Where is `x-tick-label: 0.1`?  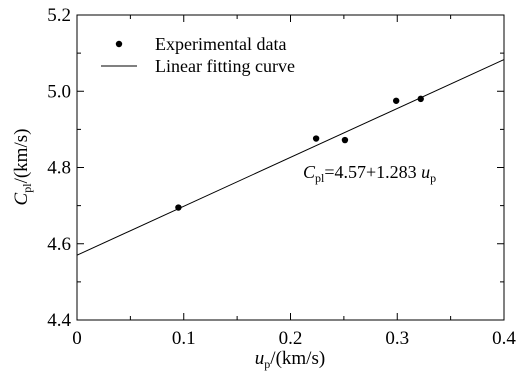 x-tick-label: 0.1 is located at coordinates (184, 338).